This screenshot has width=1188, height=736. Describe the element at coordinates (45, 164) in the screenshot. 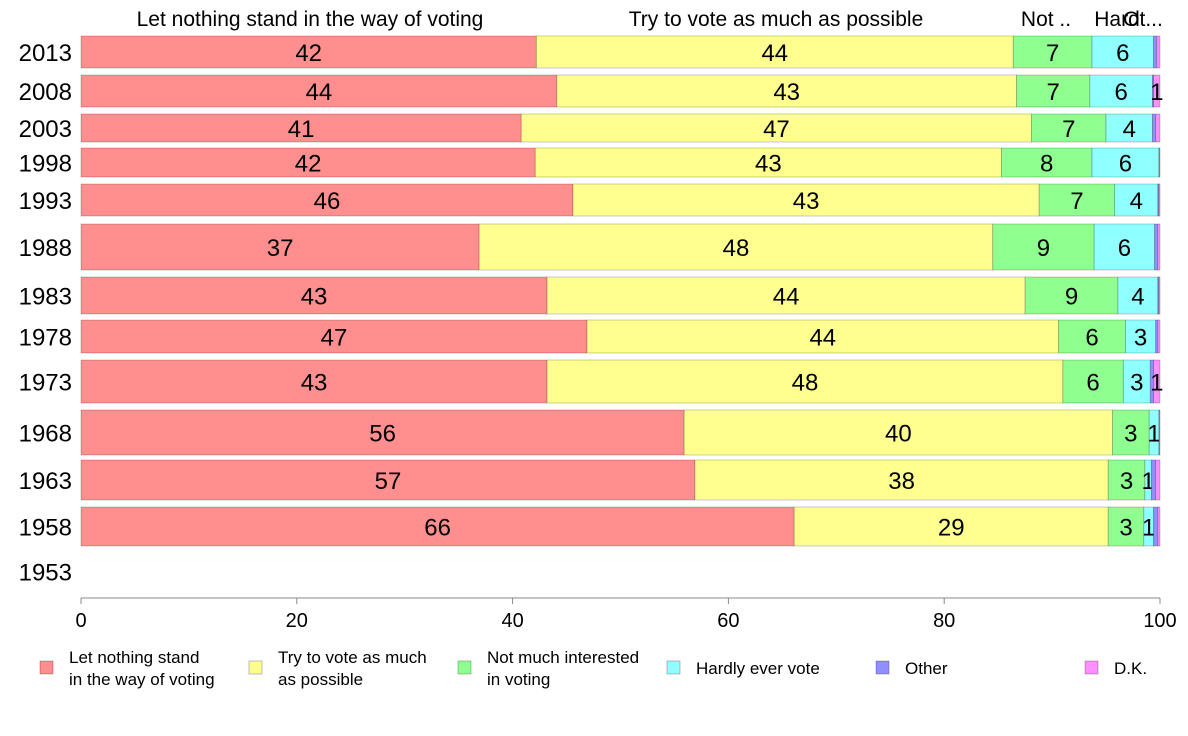

I see `category-label: 1998` at that location.